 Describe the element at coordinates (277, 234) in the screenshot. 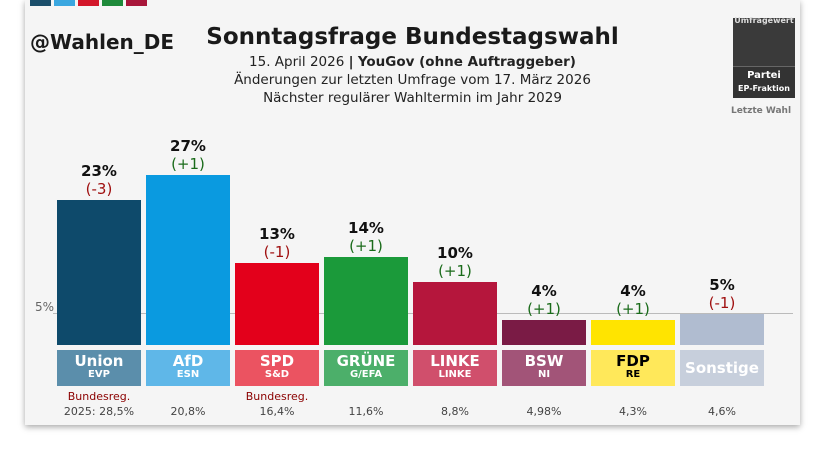

I see `value-label: 13%` at that location.